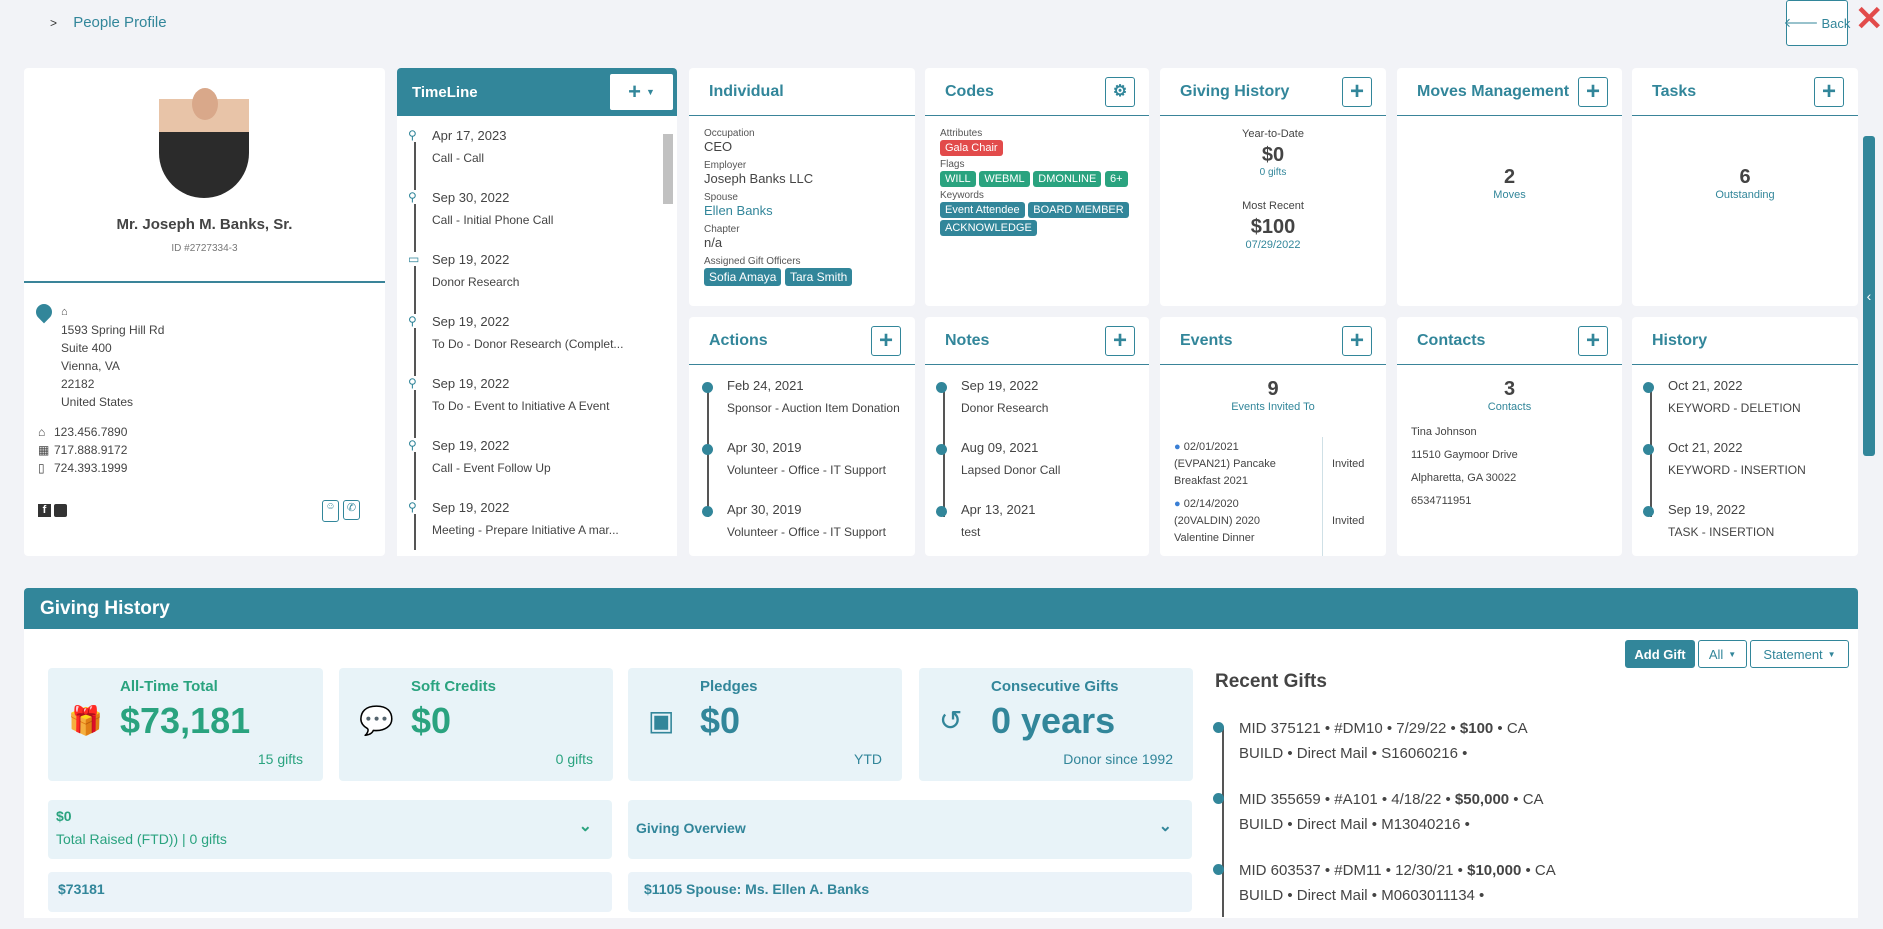 This screenshot has height=929, width=1883. Describe the element at coordinates (982, 210) in the screenshot. I see `keyword-tag: Event Attendee` at that location.